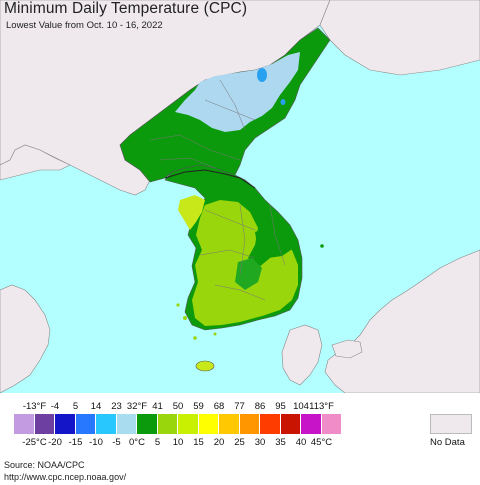 The image size is (480, 485). I want to click on fahrenheit-tick: 14, so click(96, 406).